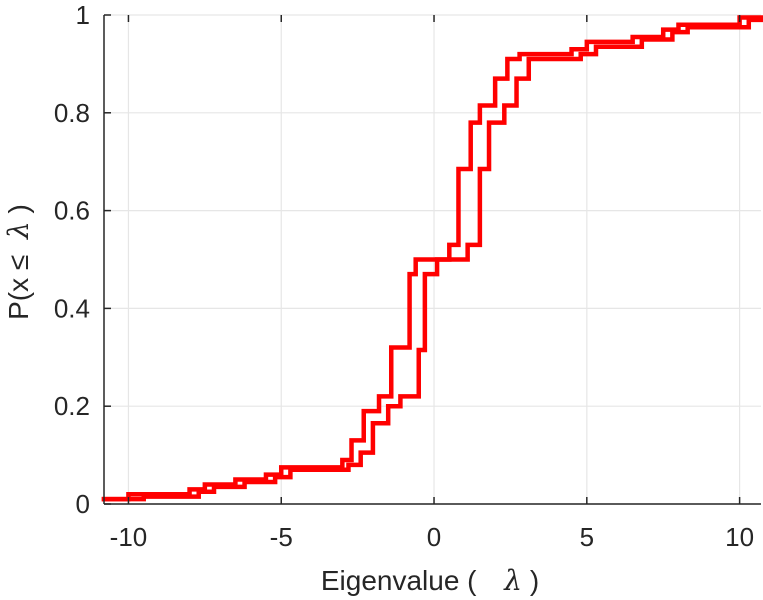  What do you see at coordinates (739, 537) in the screenshot?
I see `x-tick-label-4: 10` at bounding box center [739, 537].